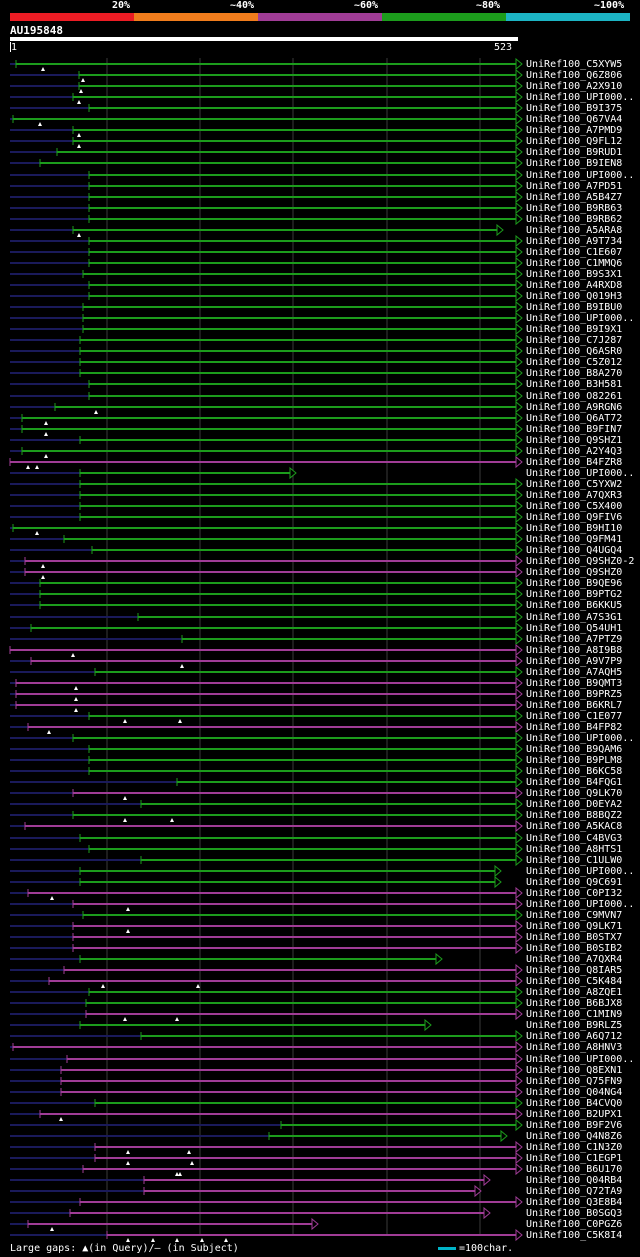 Image resolution: width=640 pixels, height=1257 pixels. What do you see at coordinates (574, 1169) in the screenshot?
I see `hit-label-link: UniRef100_B6U170` at bounding box center [574, 1169].